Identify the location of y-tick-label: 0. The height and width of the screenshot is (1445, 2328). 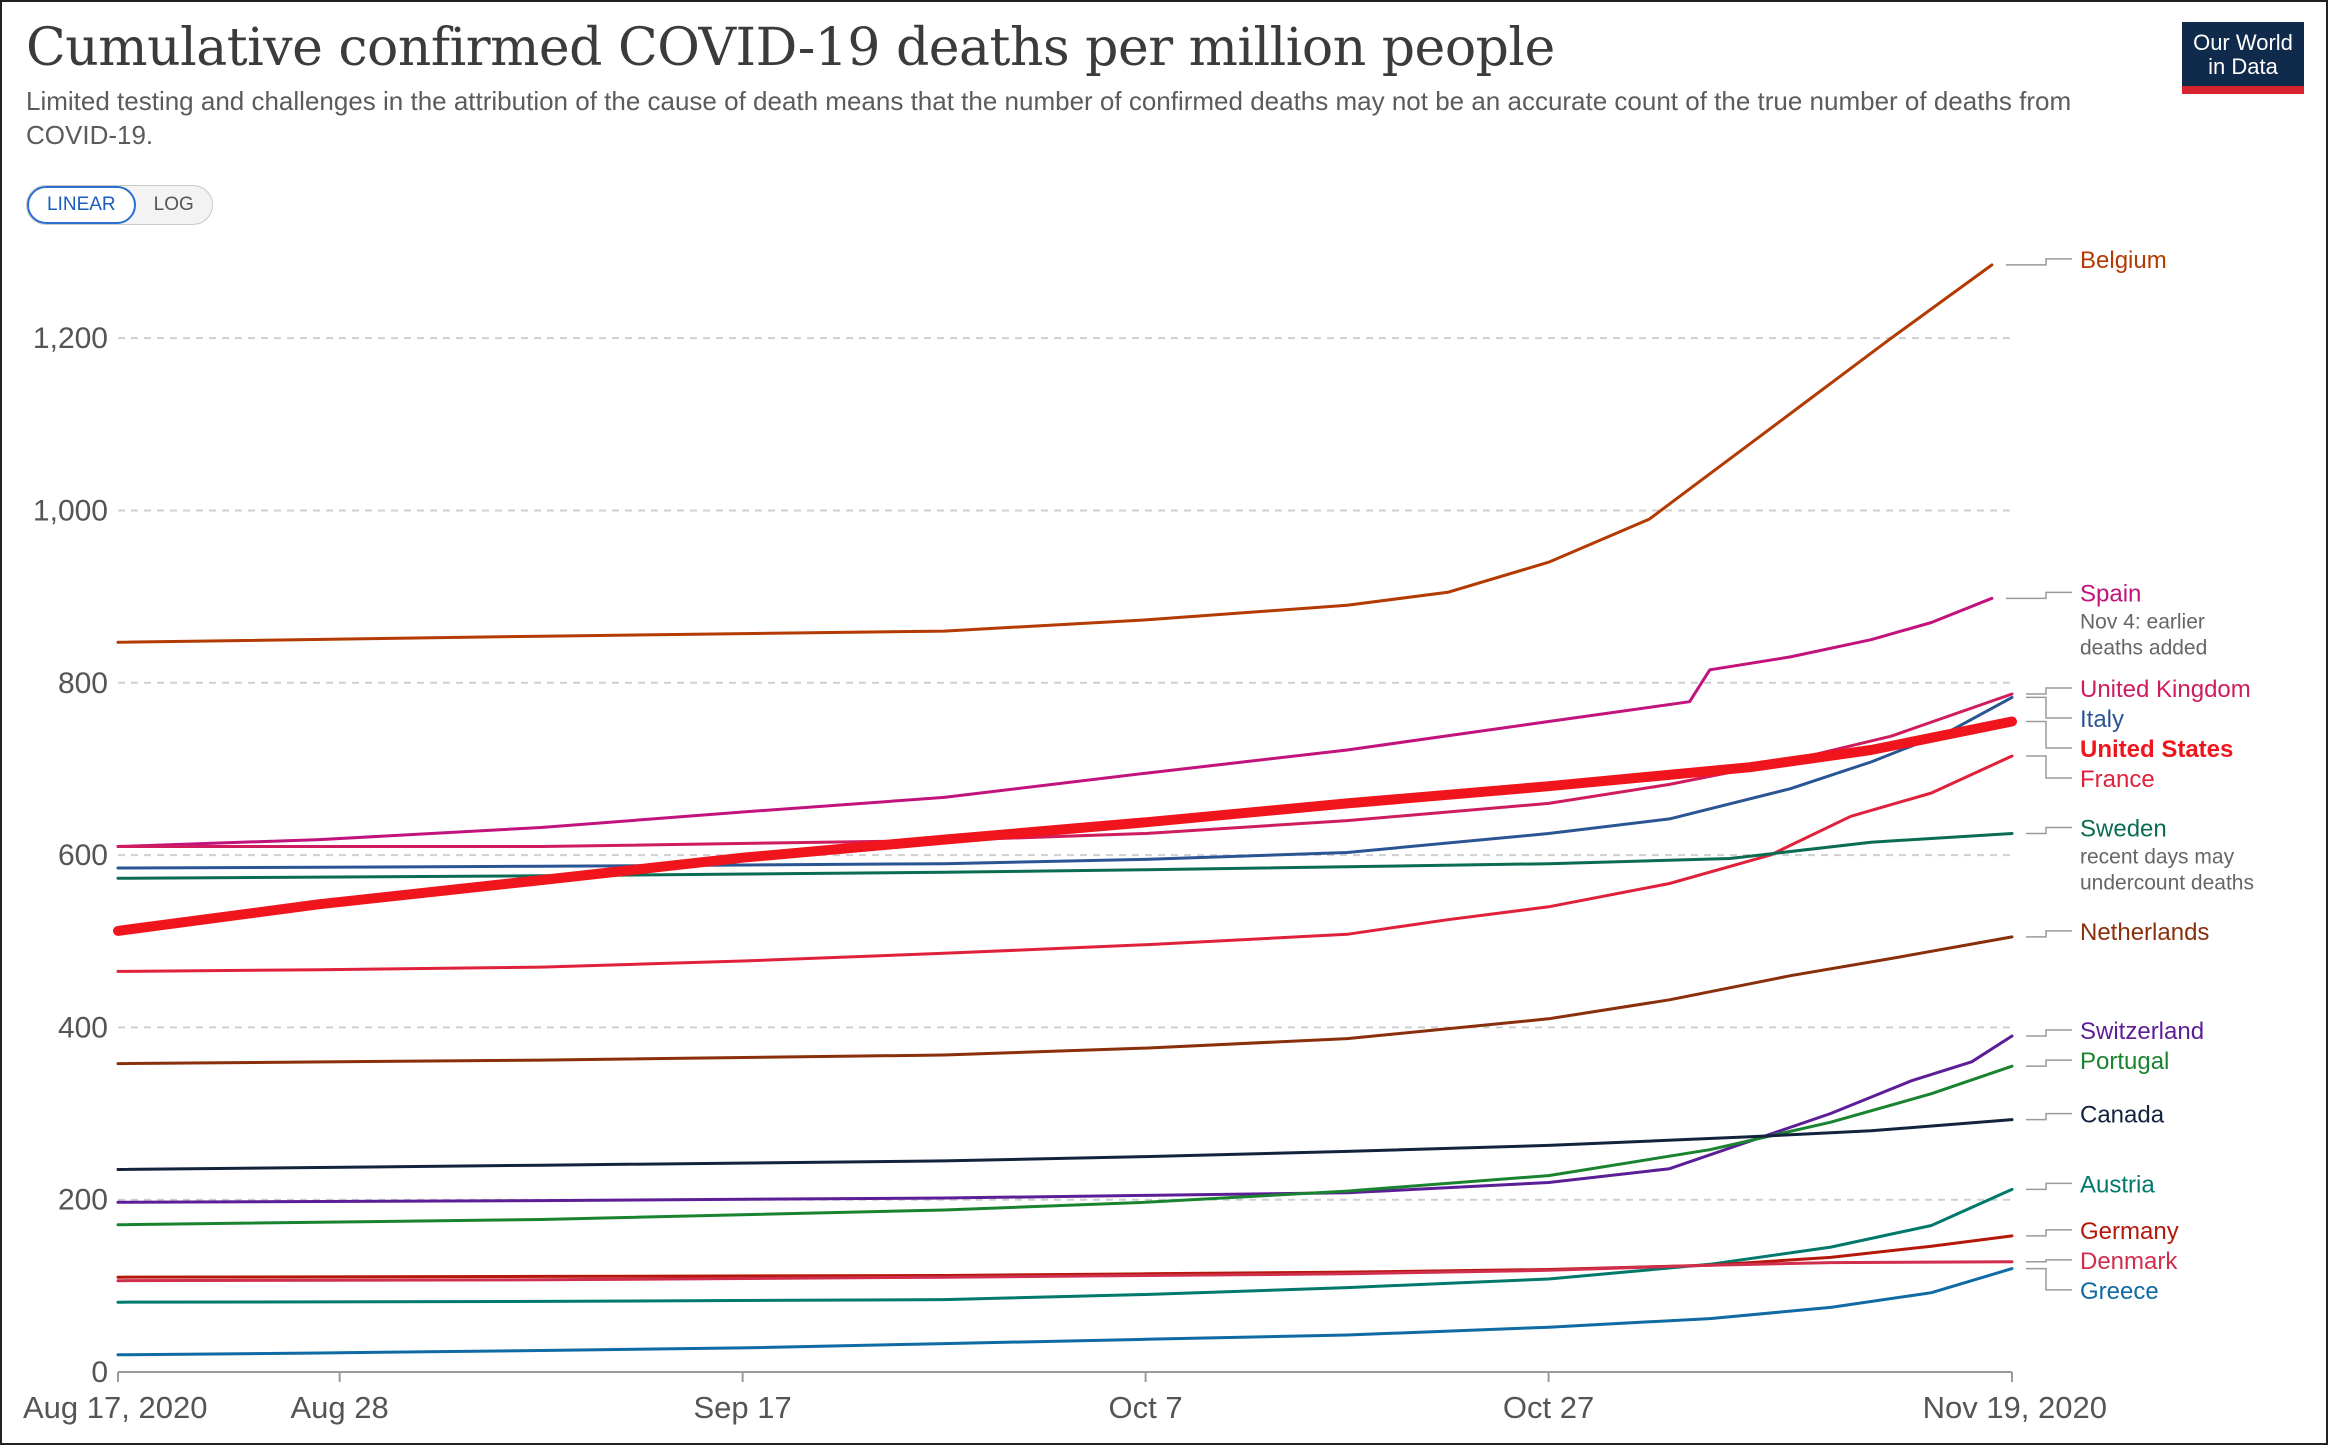
(99, 1372).